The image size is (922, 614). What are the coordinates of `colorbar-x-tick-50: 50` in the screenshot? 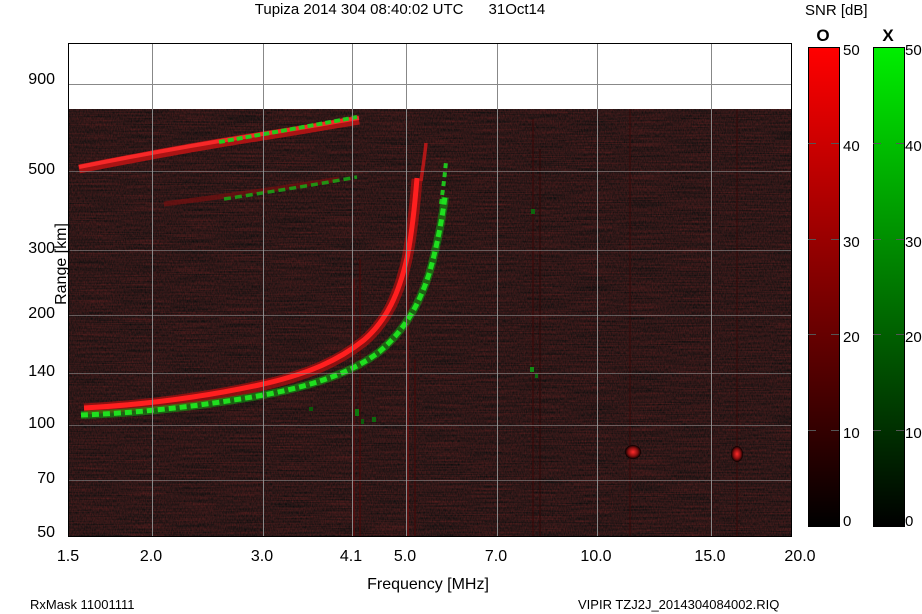 It's located at (913, 50).